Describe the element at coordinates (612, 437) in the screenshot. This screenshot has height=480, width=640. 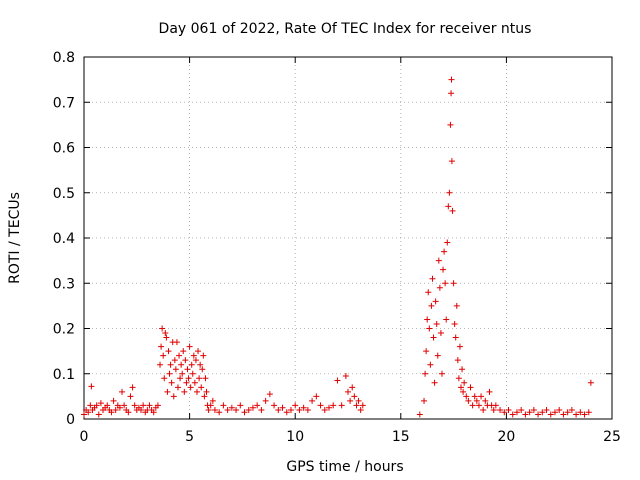
I see `x-tick-label: 25` at that location.